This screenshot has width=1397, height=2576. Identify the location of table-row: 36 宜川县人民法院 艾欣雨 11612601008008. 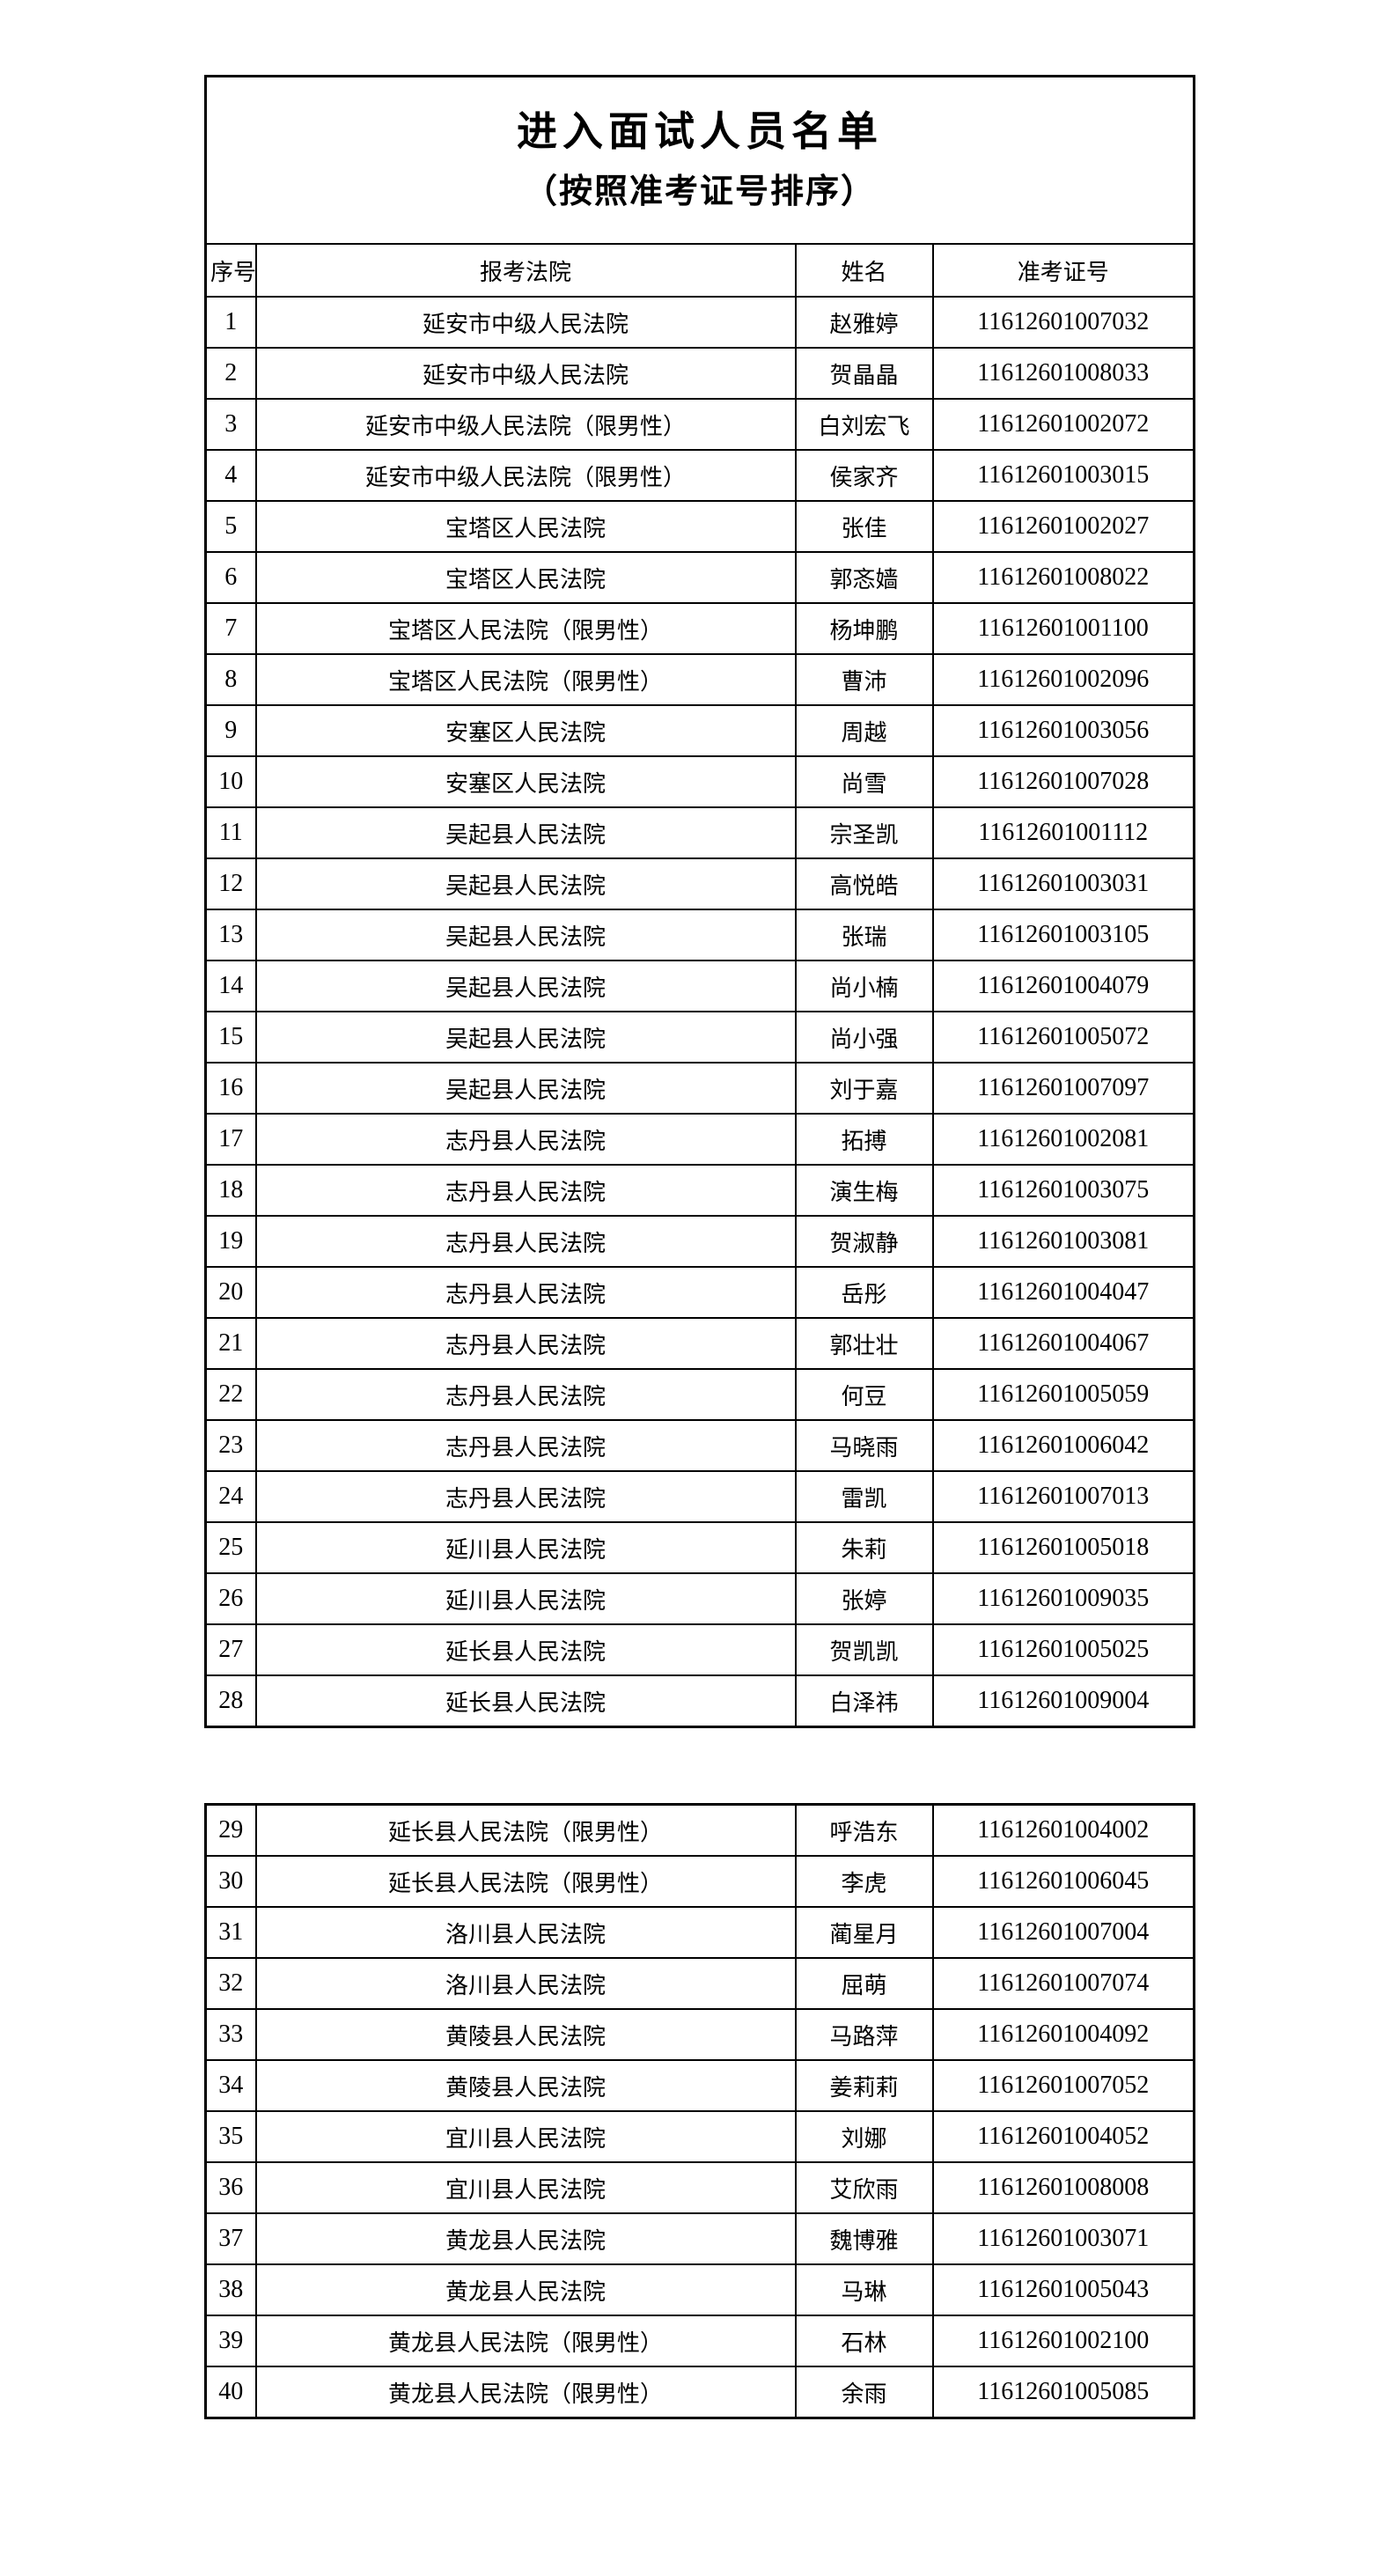
(699, 2187).